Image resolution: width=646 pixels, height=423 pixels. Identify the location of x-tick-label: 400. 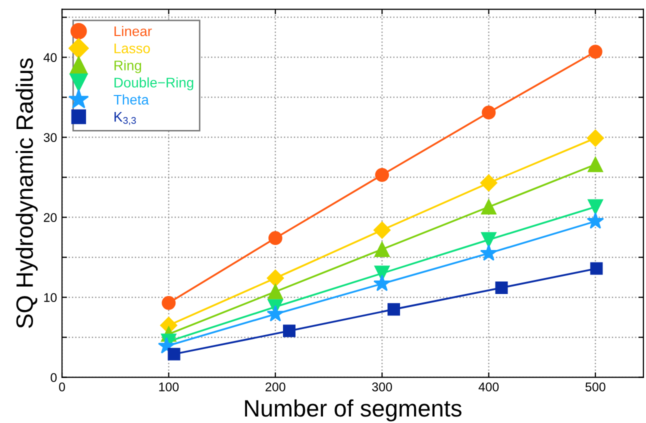
(488, 387).